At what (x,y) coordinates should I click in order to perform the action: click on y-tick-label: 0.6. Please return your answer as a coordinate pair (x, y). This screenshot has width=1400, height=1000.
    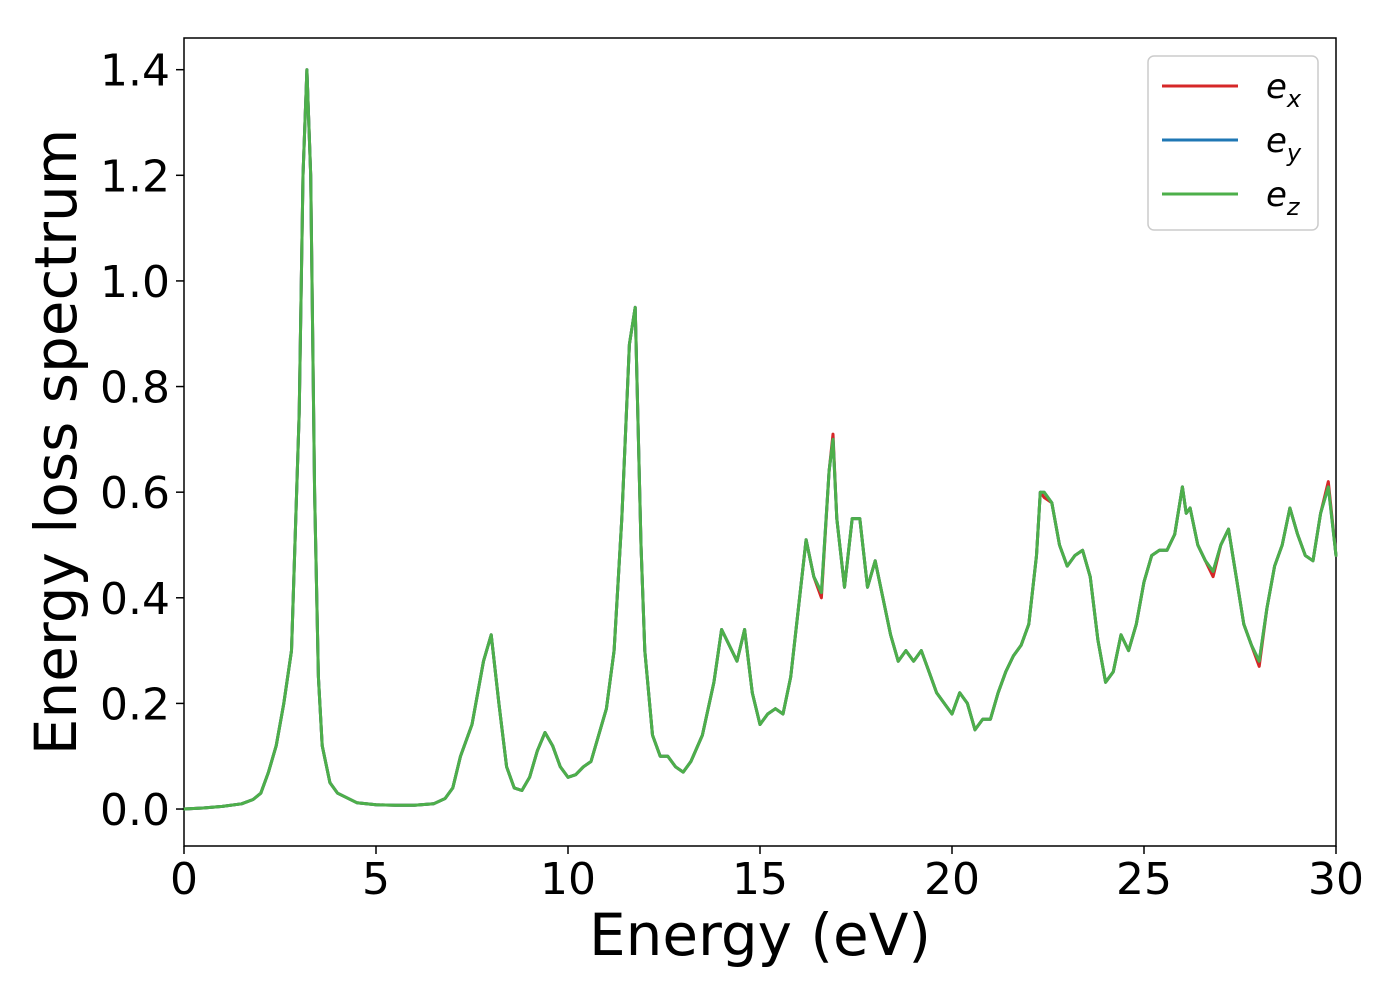
    Looking at the image, I should click on (135, 493).